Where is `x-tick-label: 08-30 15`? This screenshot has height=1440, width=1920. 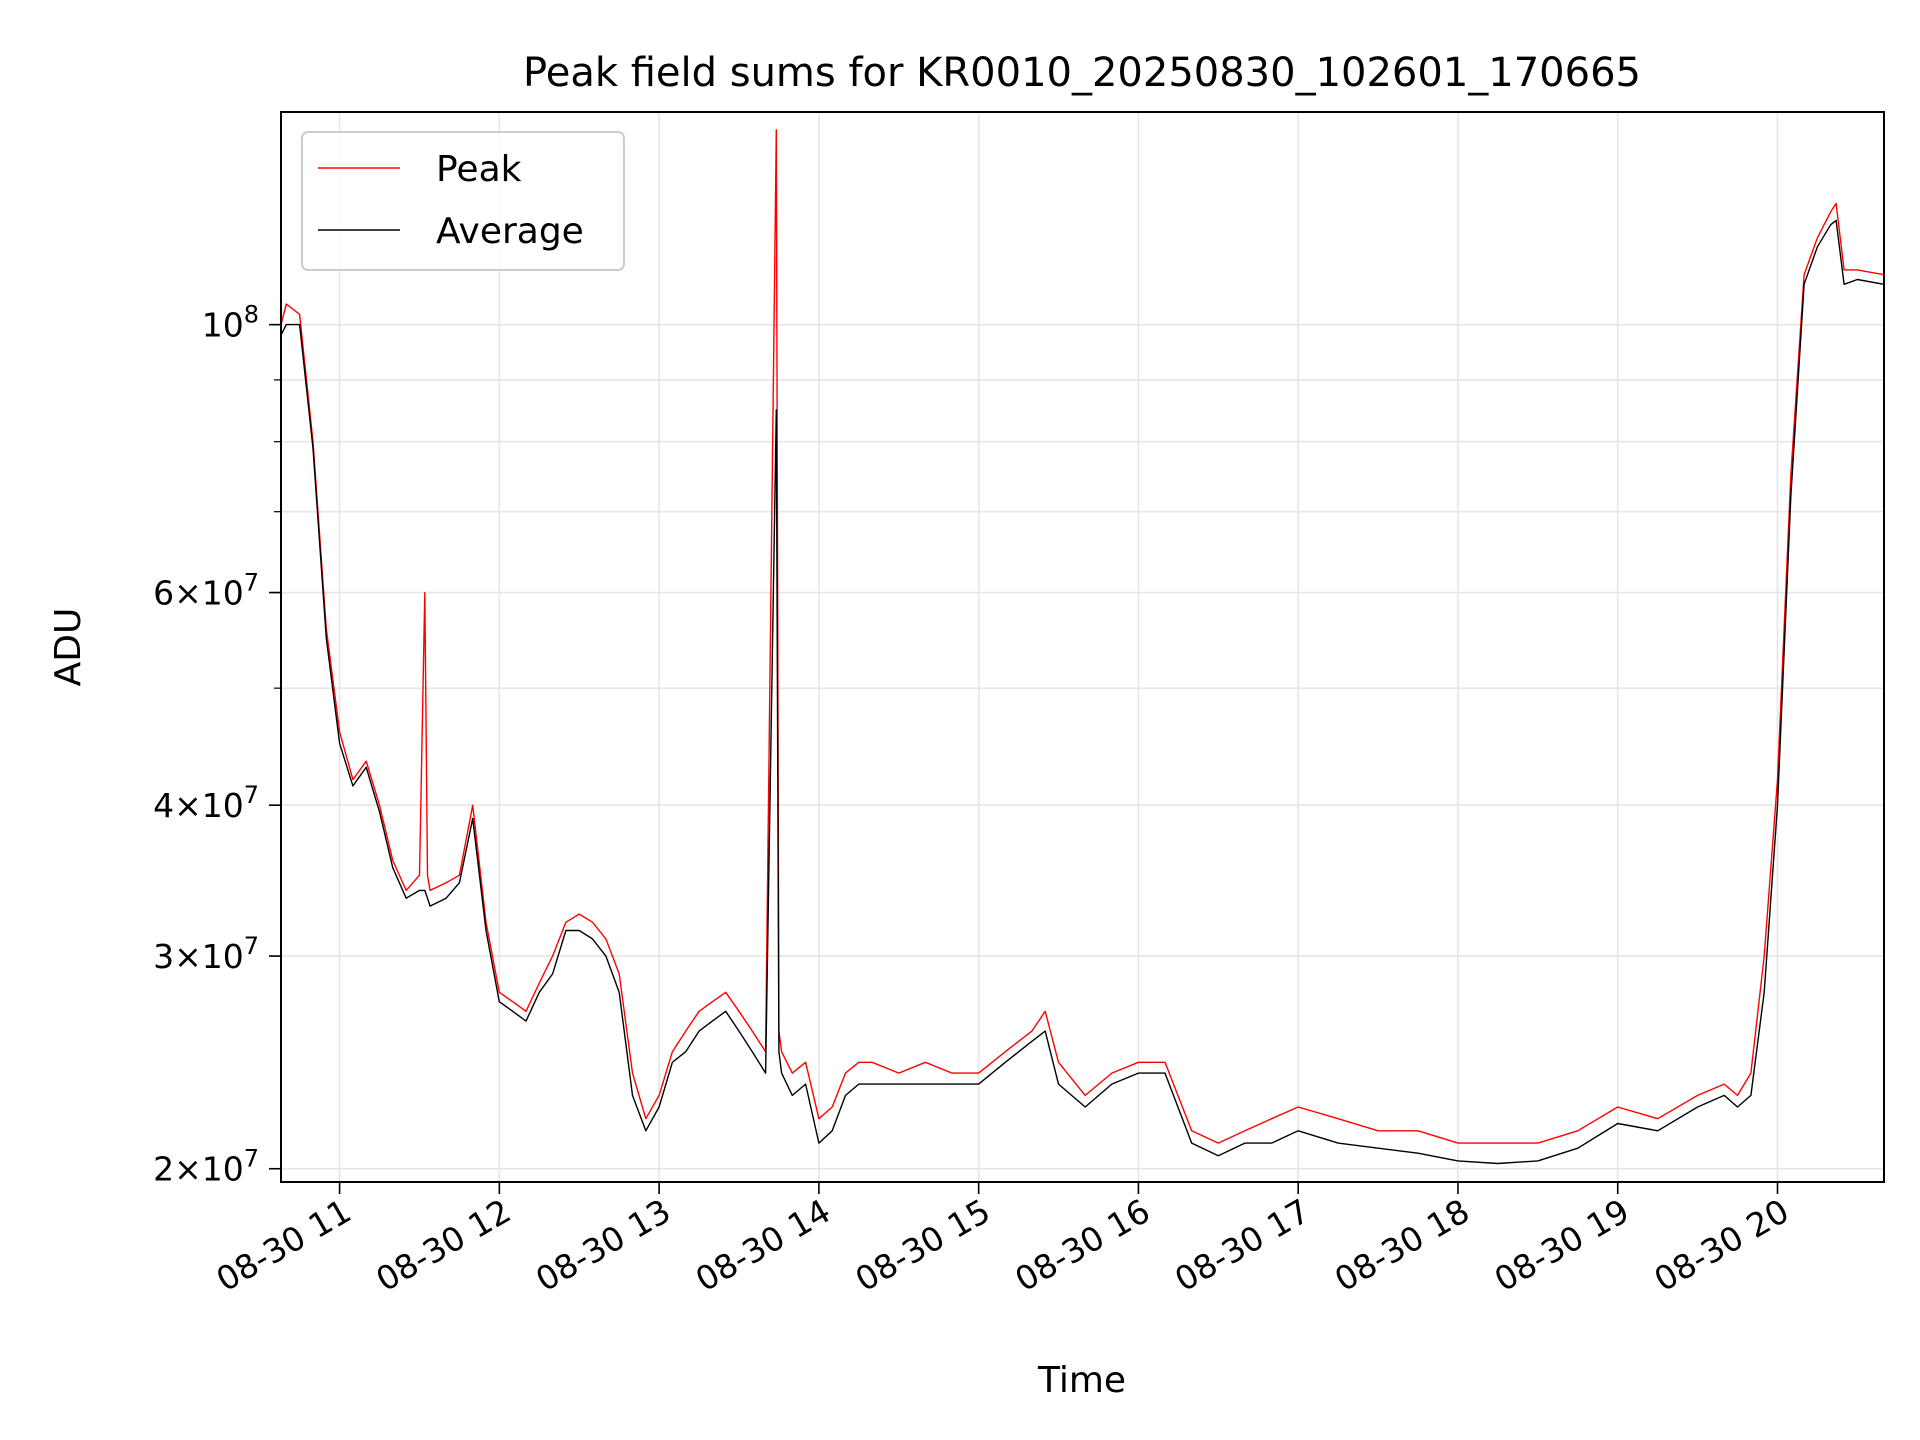 x-tick-label: 08-30 15 is located at coordinates (923, 1245).